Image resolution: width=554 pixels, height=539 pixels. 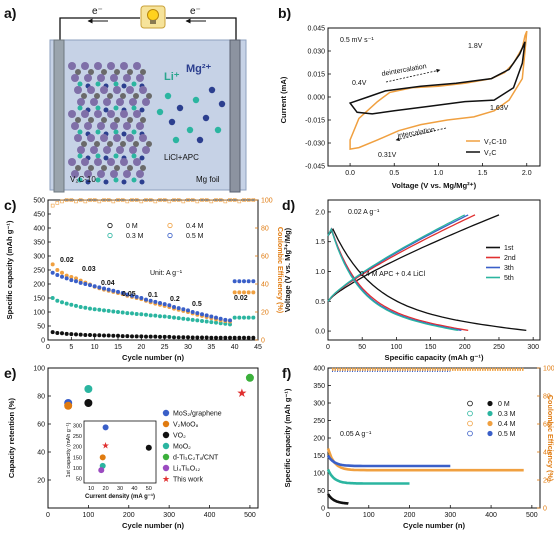 What do you see at coordinates (404, 70) in the screenshot?
I see `deintercalation-label: deintercalation` at bounding box center [404, 70].